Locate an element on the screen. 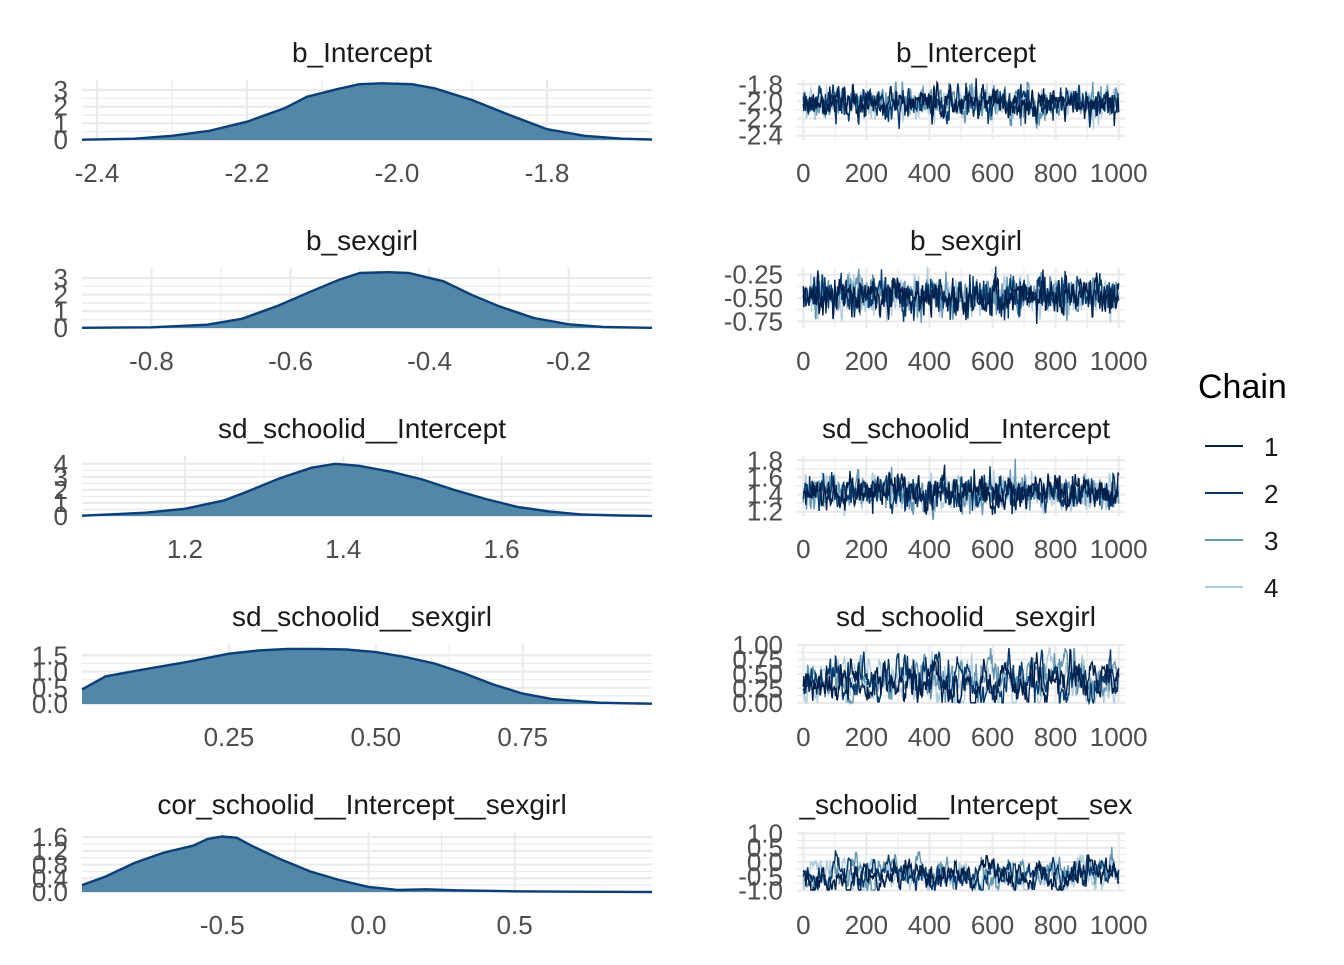 The width and height of the screenshot is (1344, 965). x-tick-label: 1.2 is located at coordinates (185, 549).